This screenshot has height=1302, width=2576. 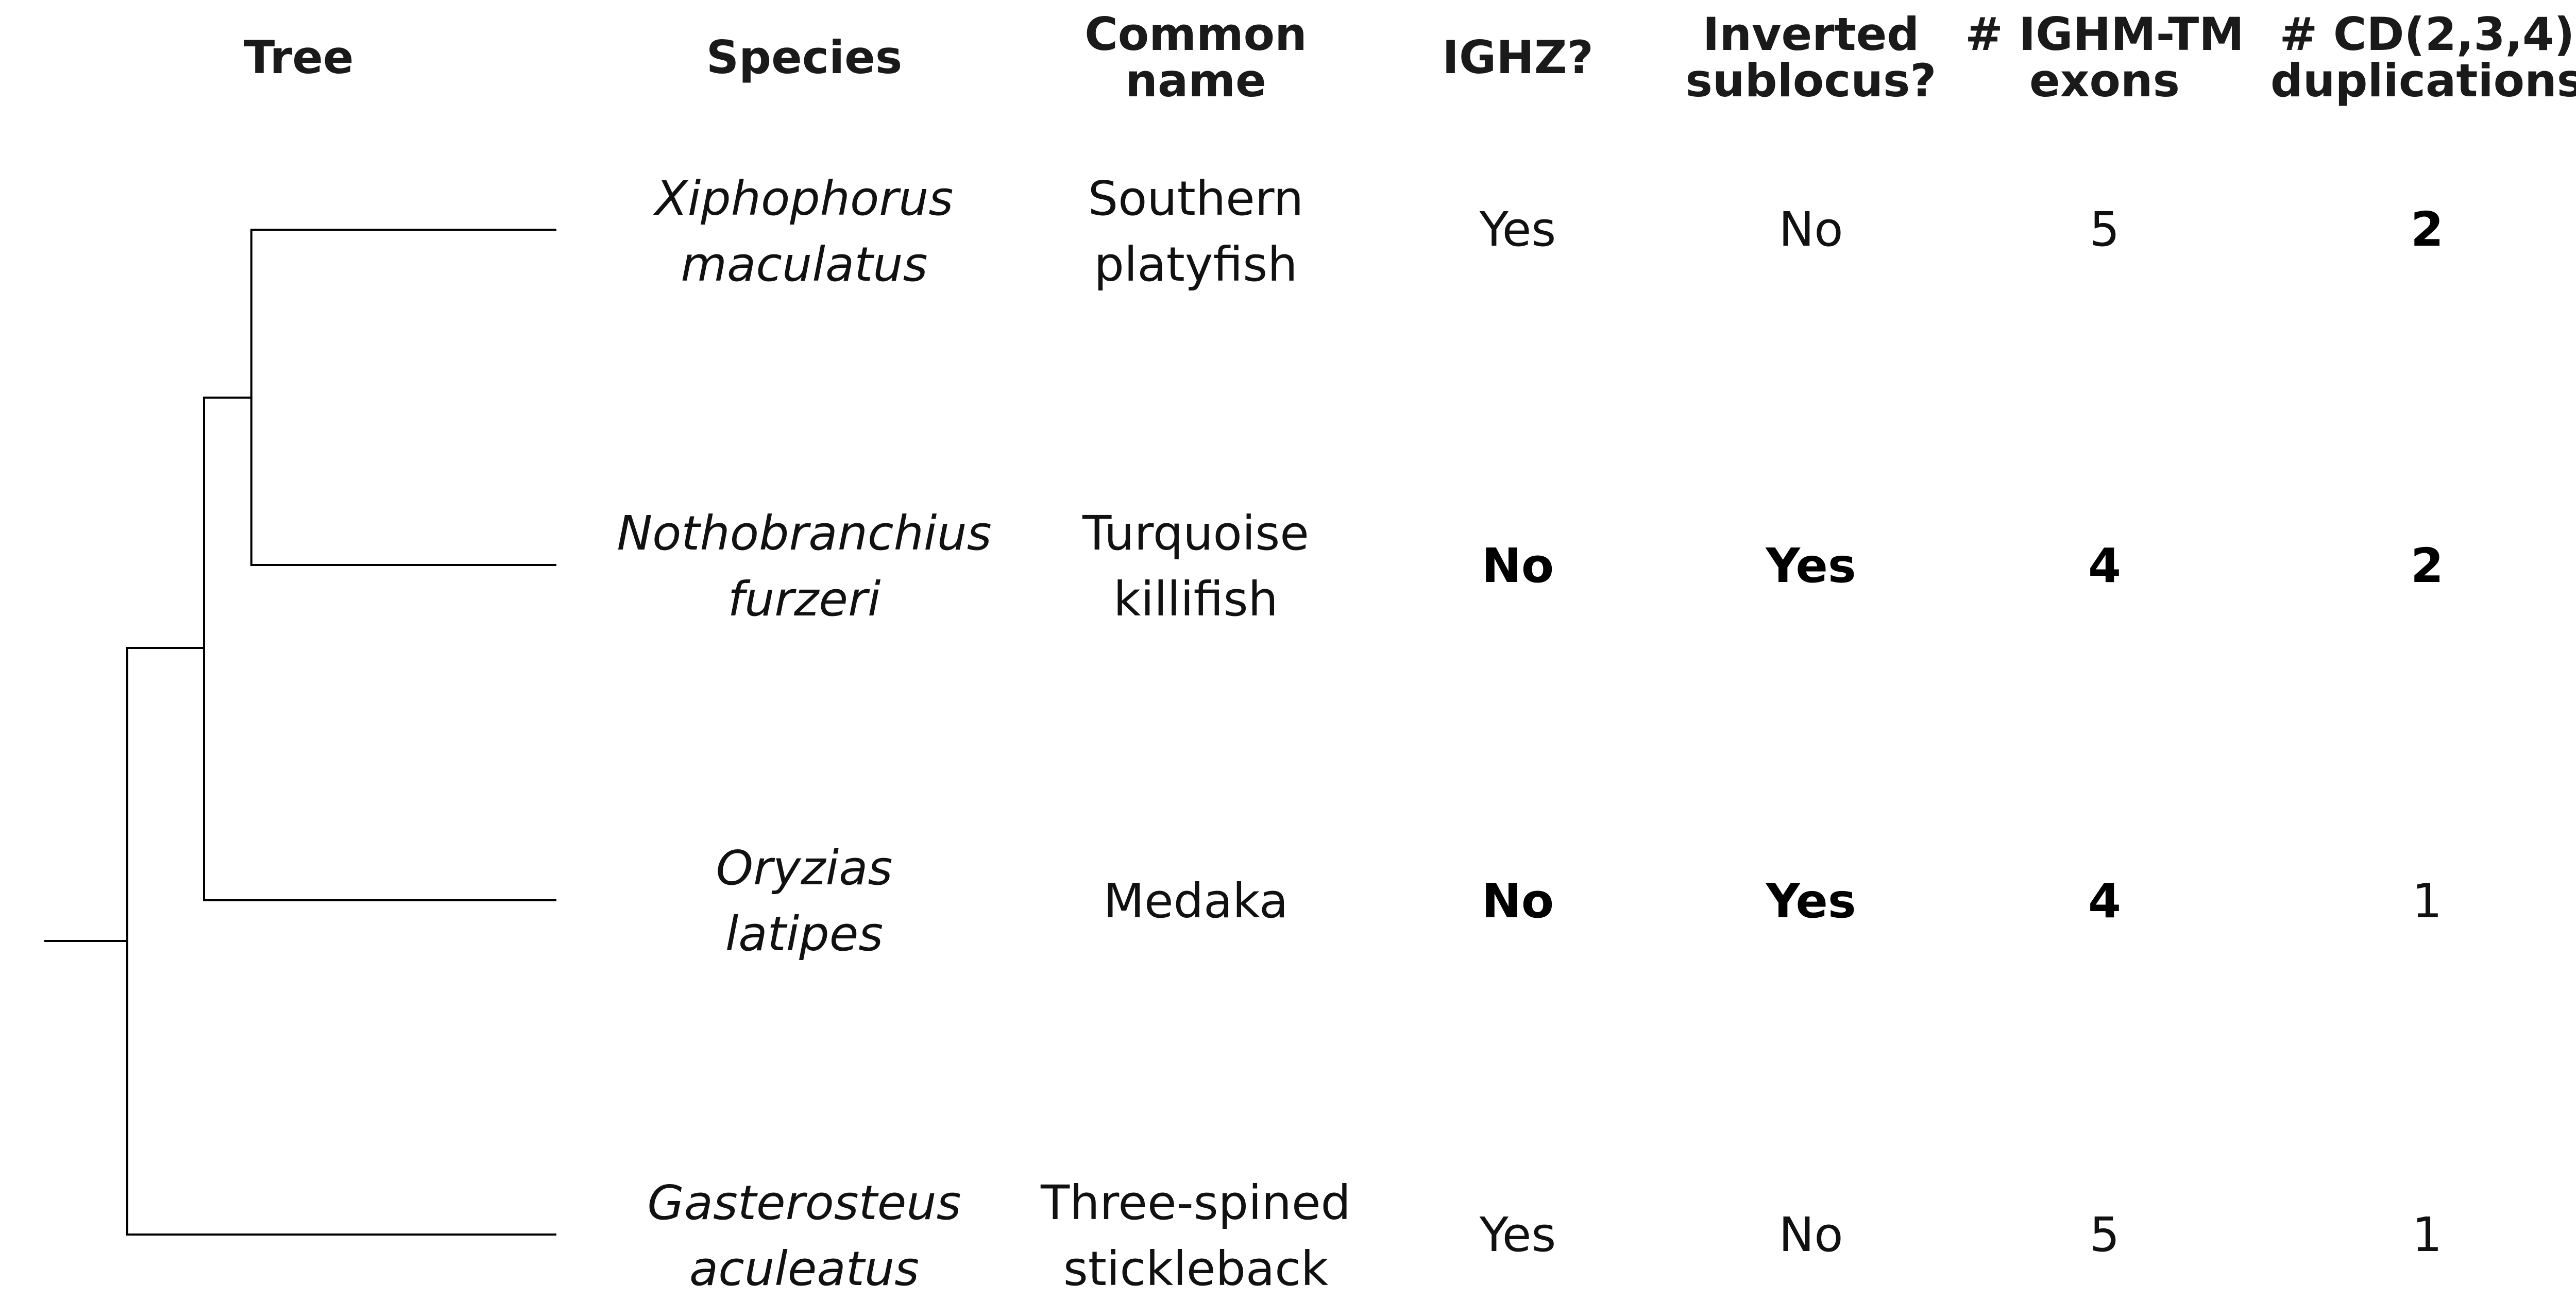 I want to click on header-ighm-line1: # IGHM-TM, so click(x=2104, y=34).